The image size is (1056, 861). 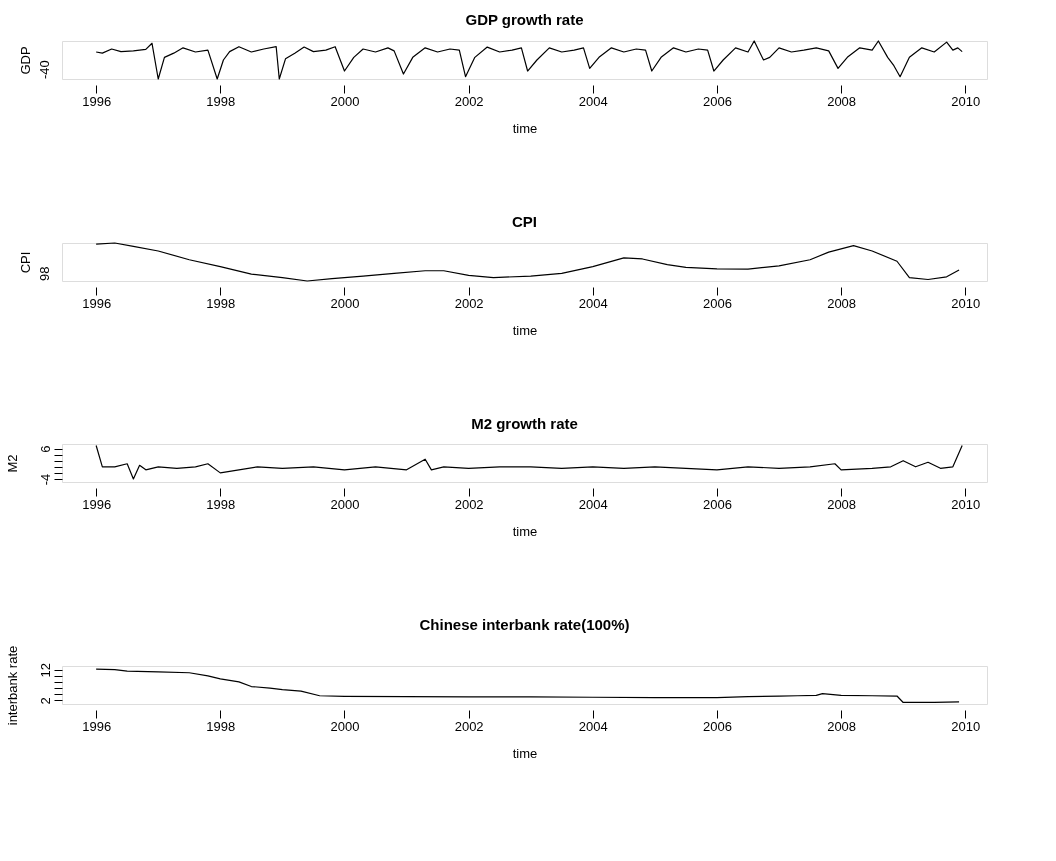 What do you see at coordinates (524, 222) in the screenshot?
I see `chart-title: CPI` at bounding box center [524, 222].